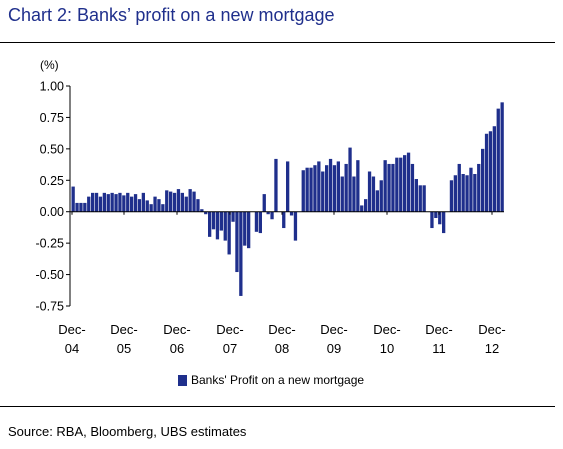  What do you see at coordinates (127, 431) in the screenshot?
I see `source-note: Source: RBA, Bloomberg, UBS estimates` at bounding box center [127, 431].